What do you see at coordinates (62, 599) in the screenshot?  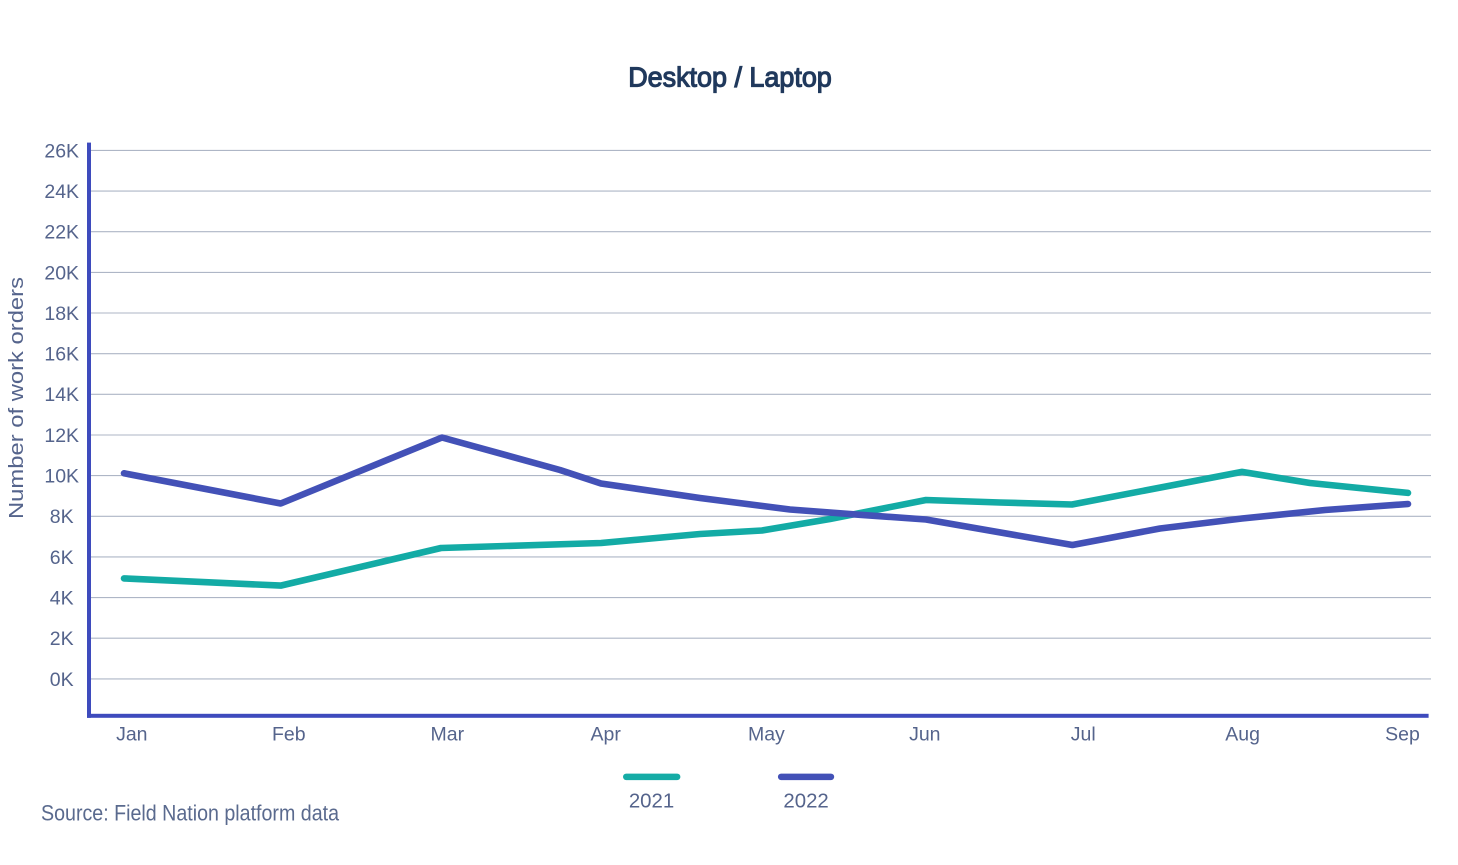 I see `svg-text: 4K` at bounding box center [62, 599].